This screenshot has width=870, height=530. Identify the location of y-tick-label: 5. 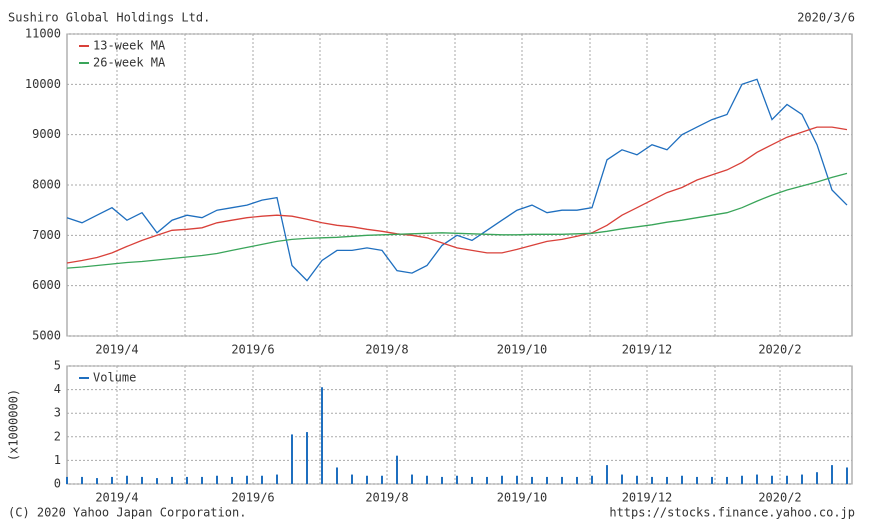
(57, 366).